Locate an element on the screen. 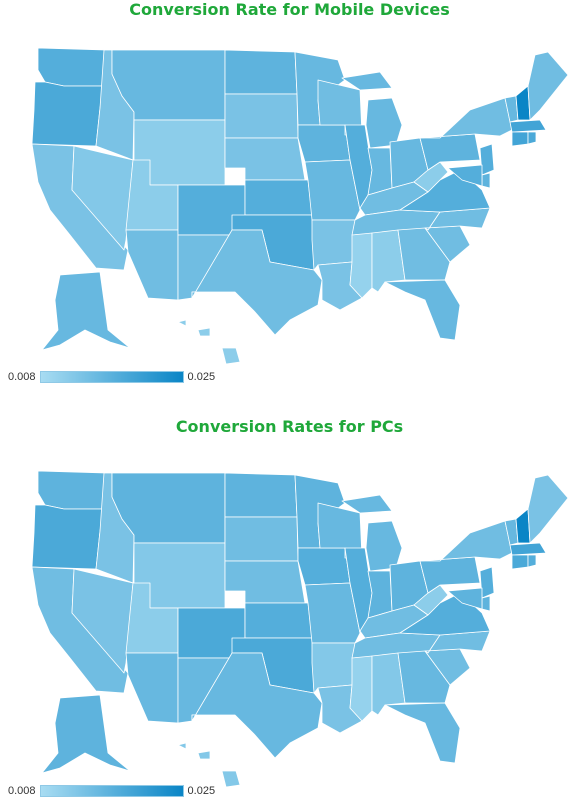 This screenshot has height=801, width=579. map-title: Conversion Rate for Mobile Devices is located at coordinates (289, 9).